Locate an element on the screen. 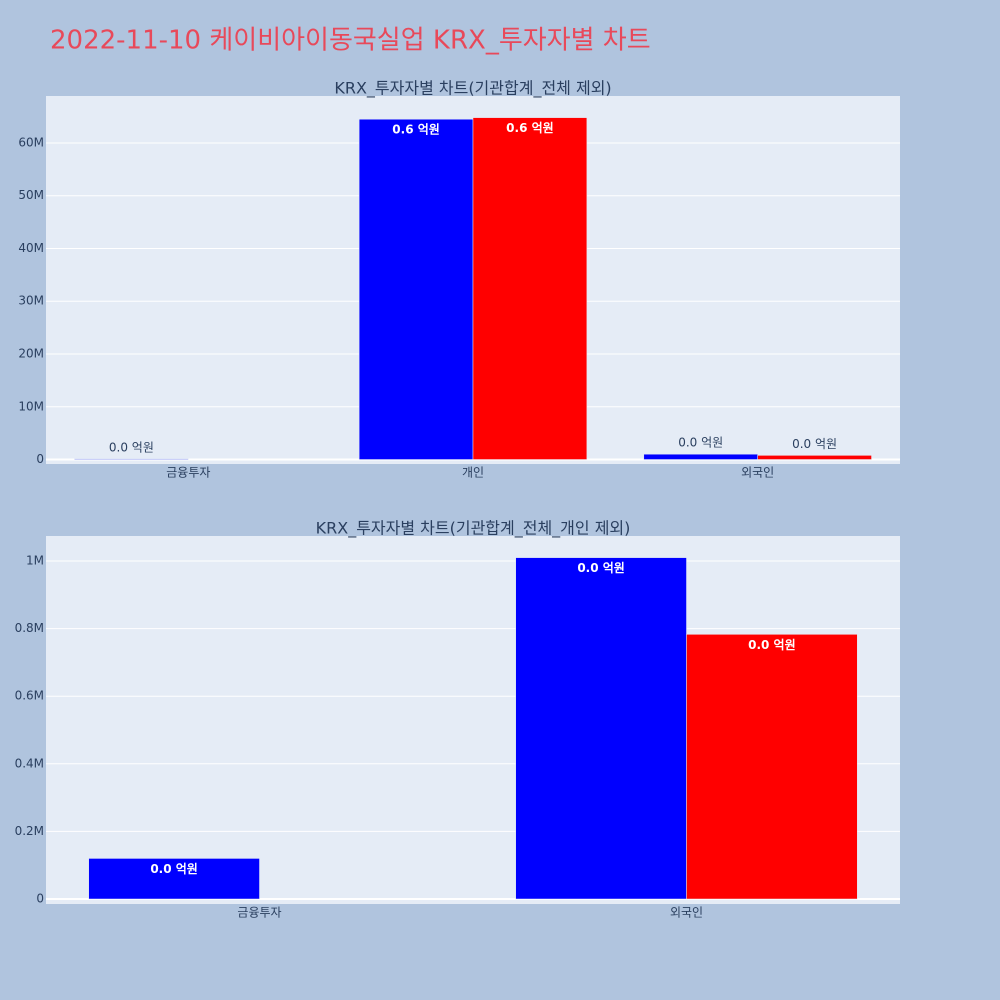 This screenshot has width=1000, height=1000. y-tick-label: 20M is located at coordinates (31, 353).